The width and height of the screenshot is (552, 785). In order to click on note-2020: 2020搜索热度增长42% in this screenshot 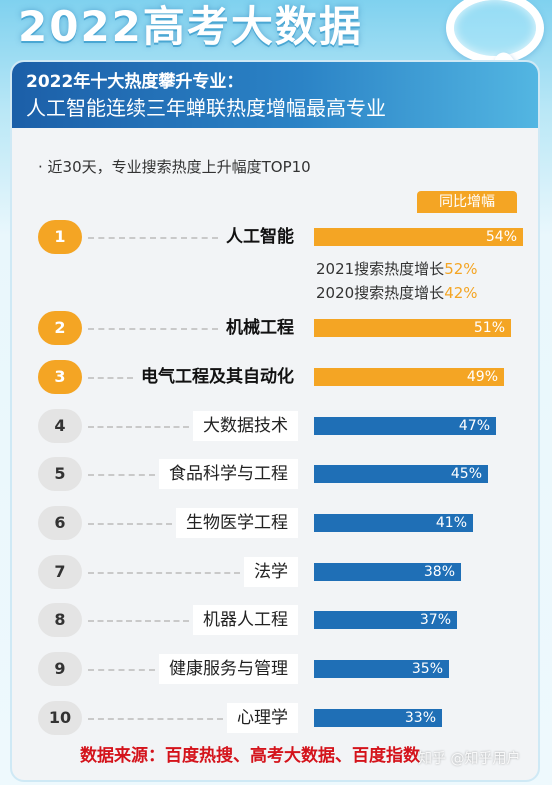, I will do `click(397, 292)`.